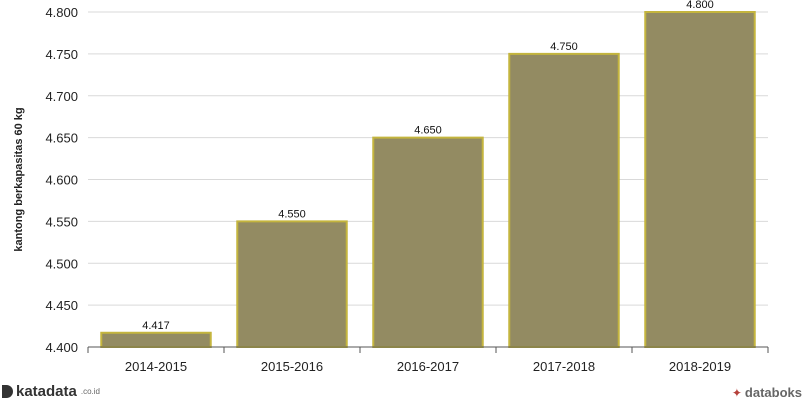 Image resolution: width=808 pixels, height=402 pixels. I want to click on x-tick-label: 2014-2015, so click(156, 366).